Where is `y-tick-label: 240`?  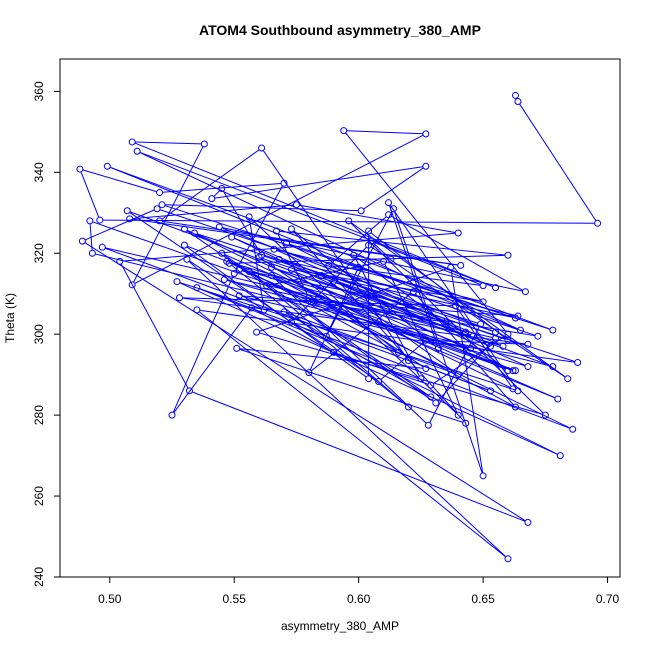 y-tick-label: 240 is located at coordinates (39, 577).